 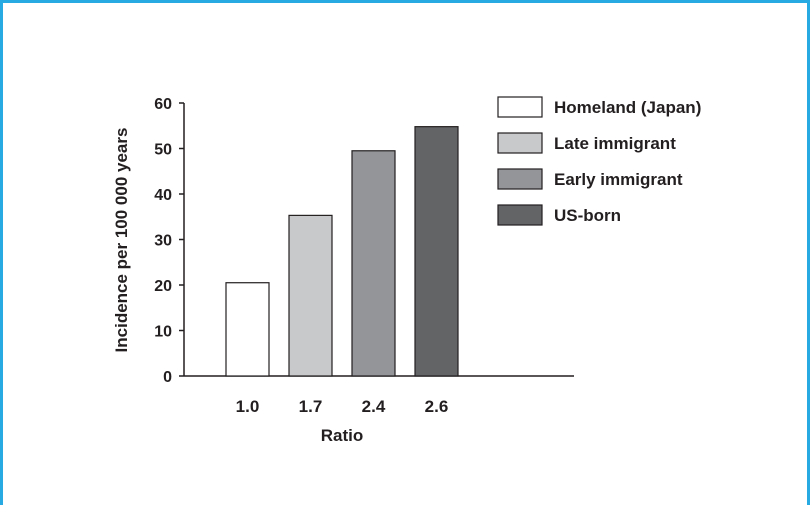 I want to click on y-tick-label: 30, so click(x=163, y=241).